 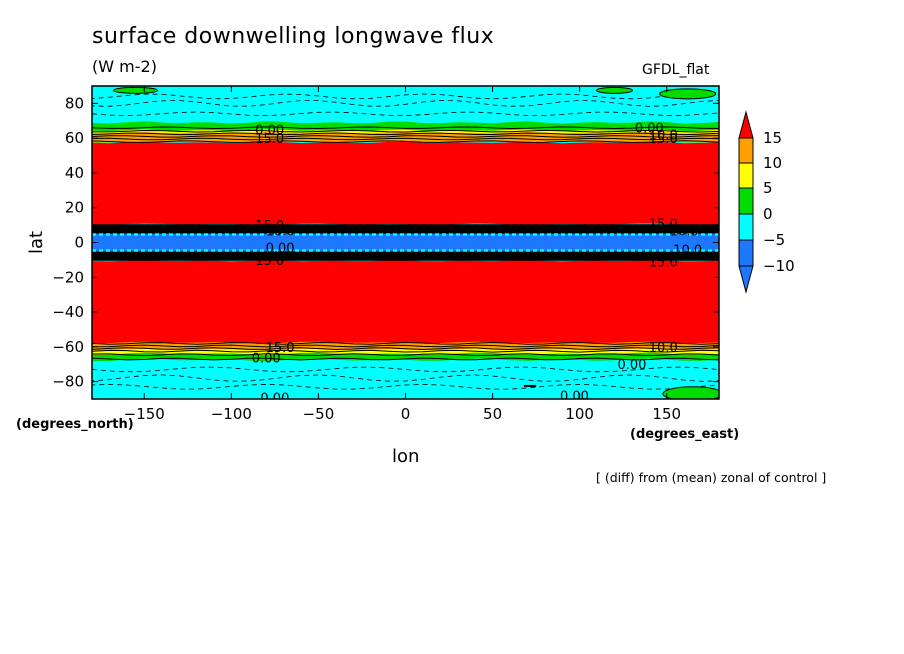 What do you see at coordinates (779, 266) in the screenshot?
I see `colorbar-label-5: −10` at bounding box center [779, 266].